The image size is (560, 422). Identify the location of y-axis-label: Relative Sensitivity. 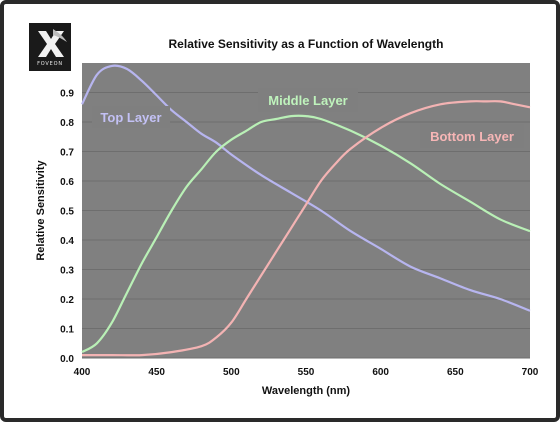
(41, 209).